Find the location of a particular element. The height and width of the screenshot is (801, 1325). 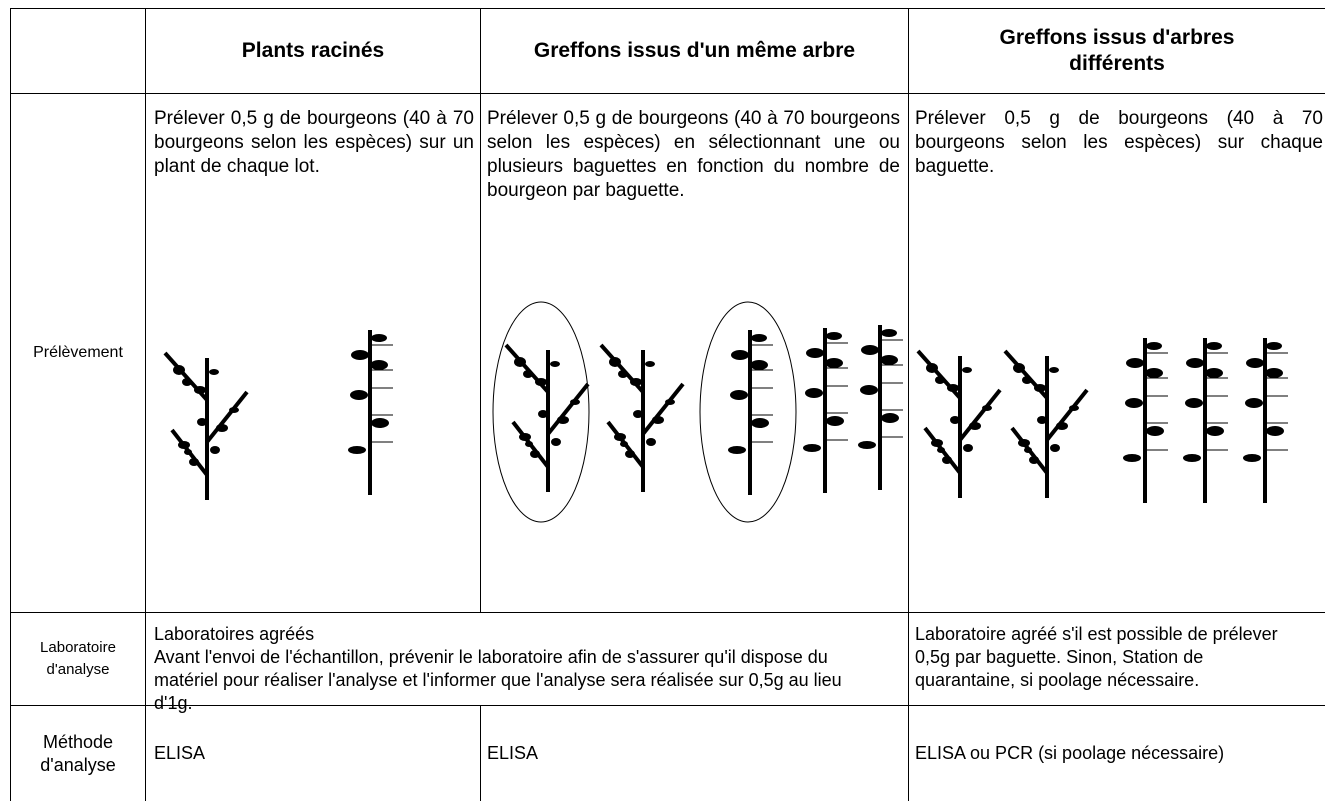

row-label: Méthode d'analyse is located at coordinates (78, 753).